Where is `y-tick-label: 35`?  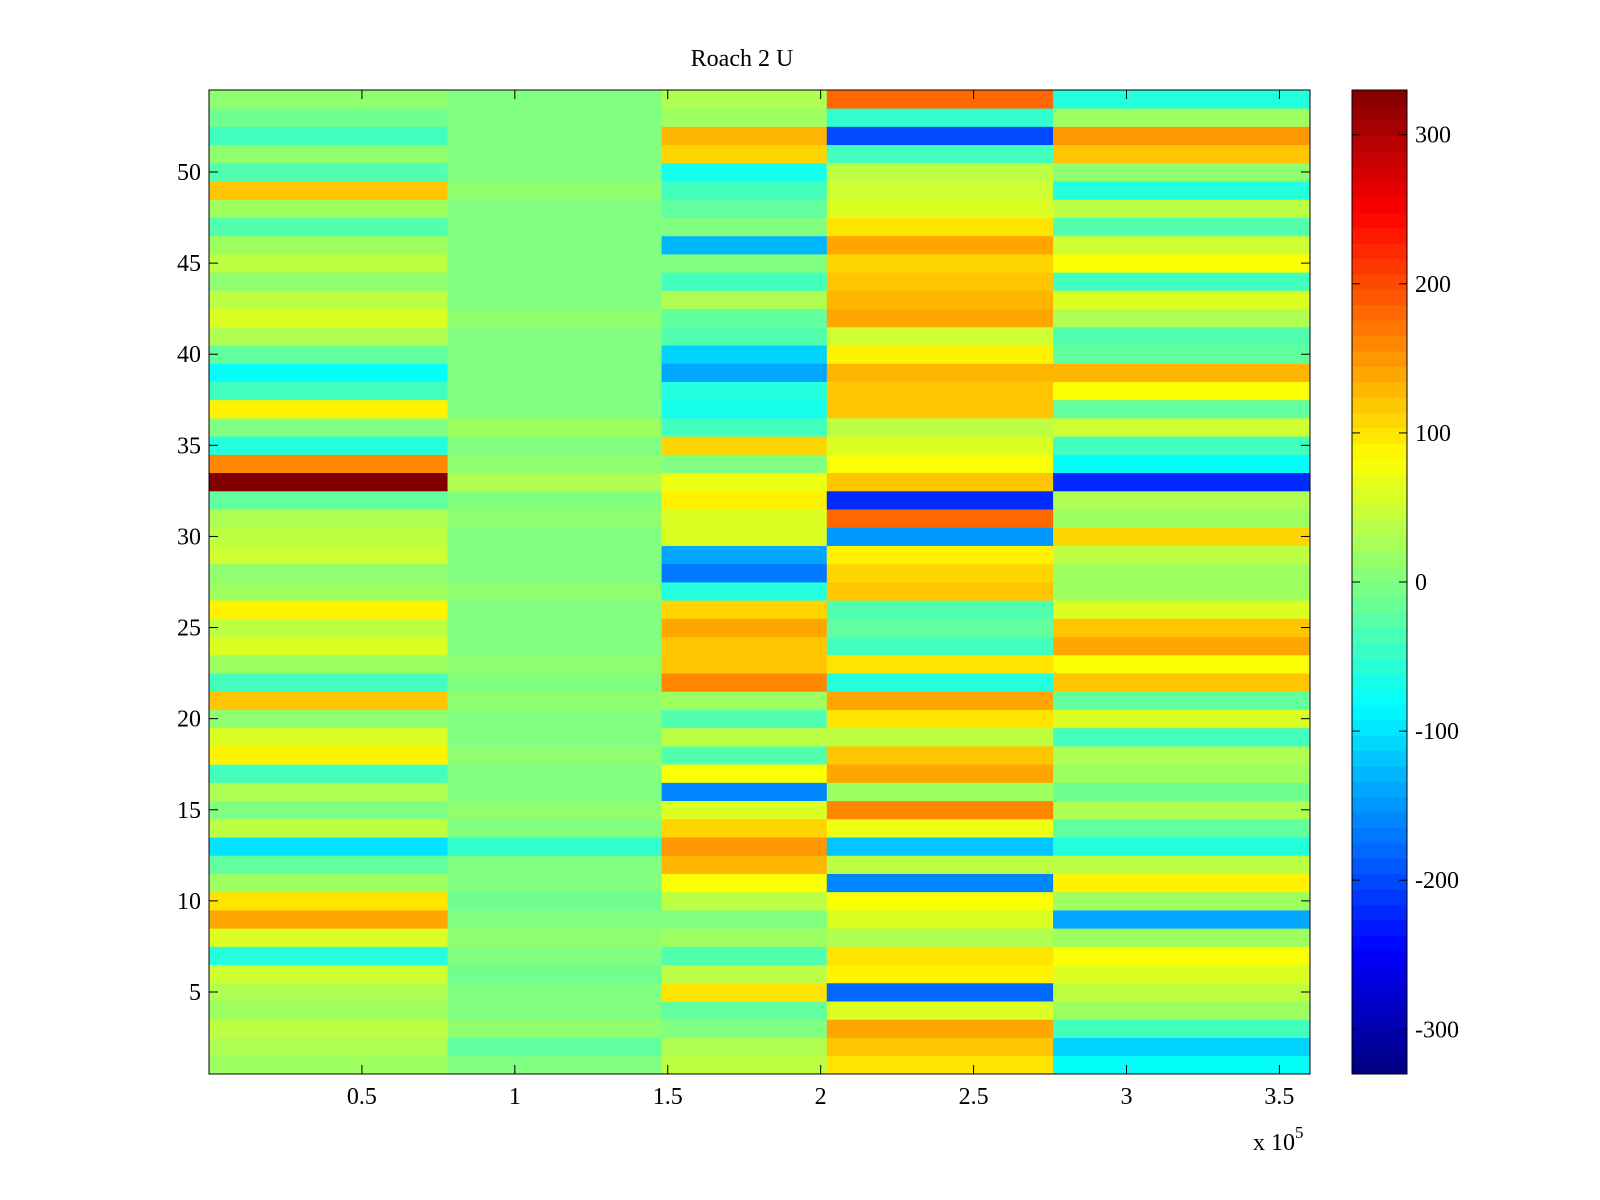 y-tick-label: 35 is located at coordinates (189, 446).